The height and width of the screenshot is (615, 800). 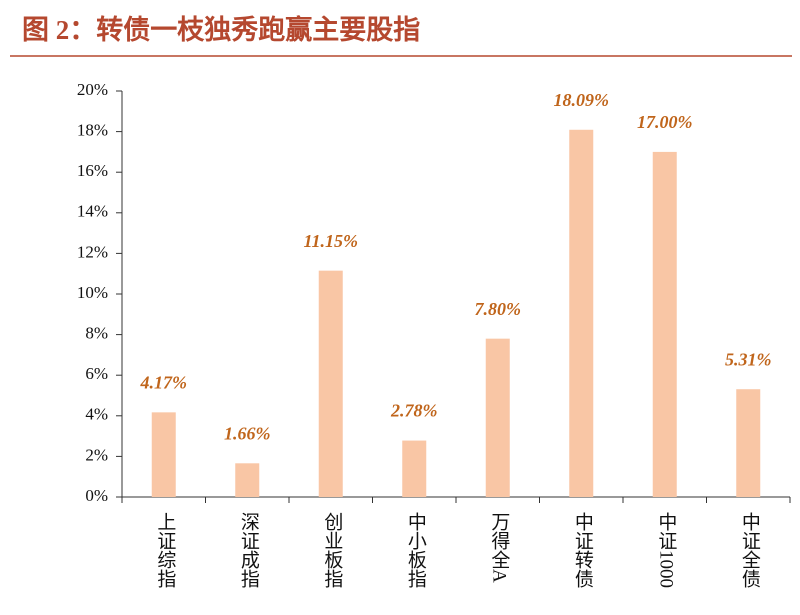 I want to click on x-tick-label: 中证全债, so click(x=750, y=550).